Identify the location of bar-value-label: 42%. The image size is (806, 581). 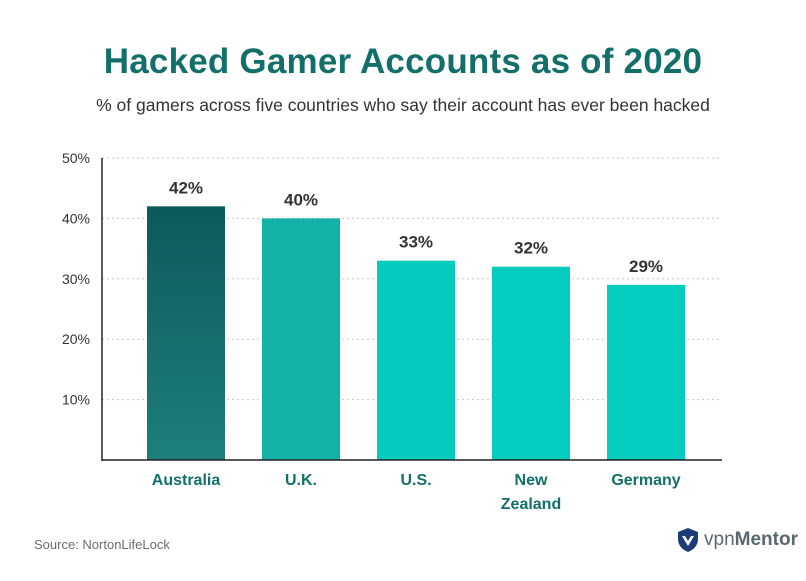
(186, 187).